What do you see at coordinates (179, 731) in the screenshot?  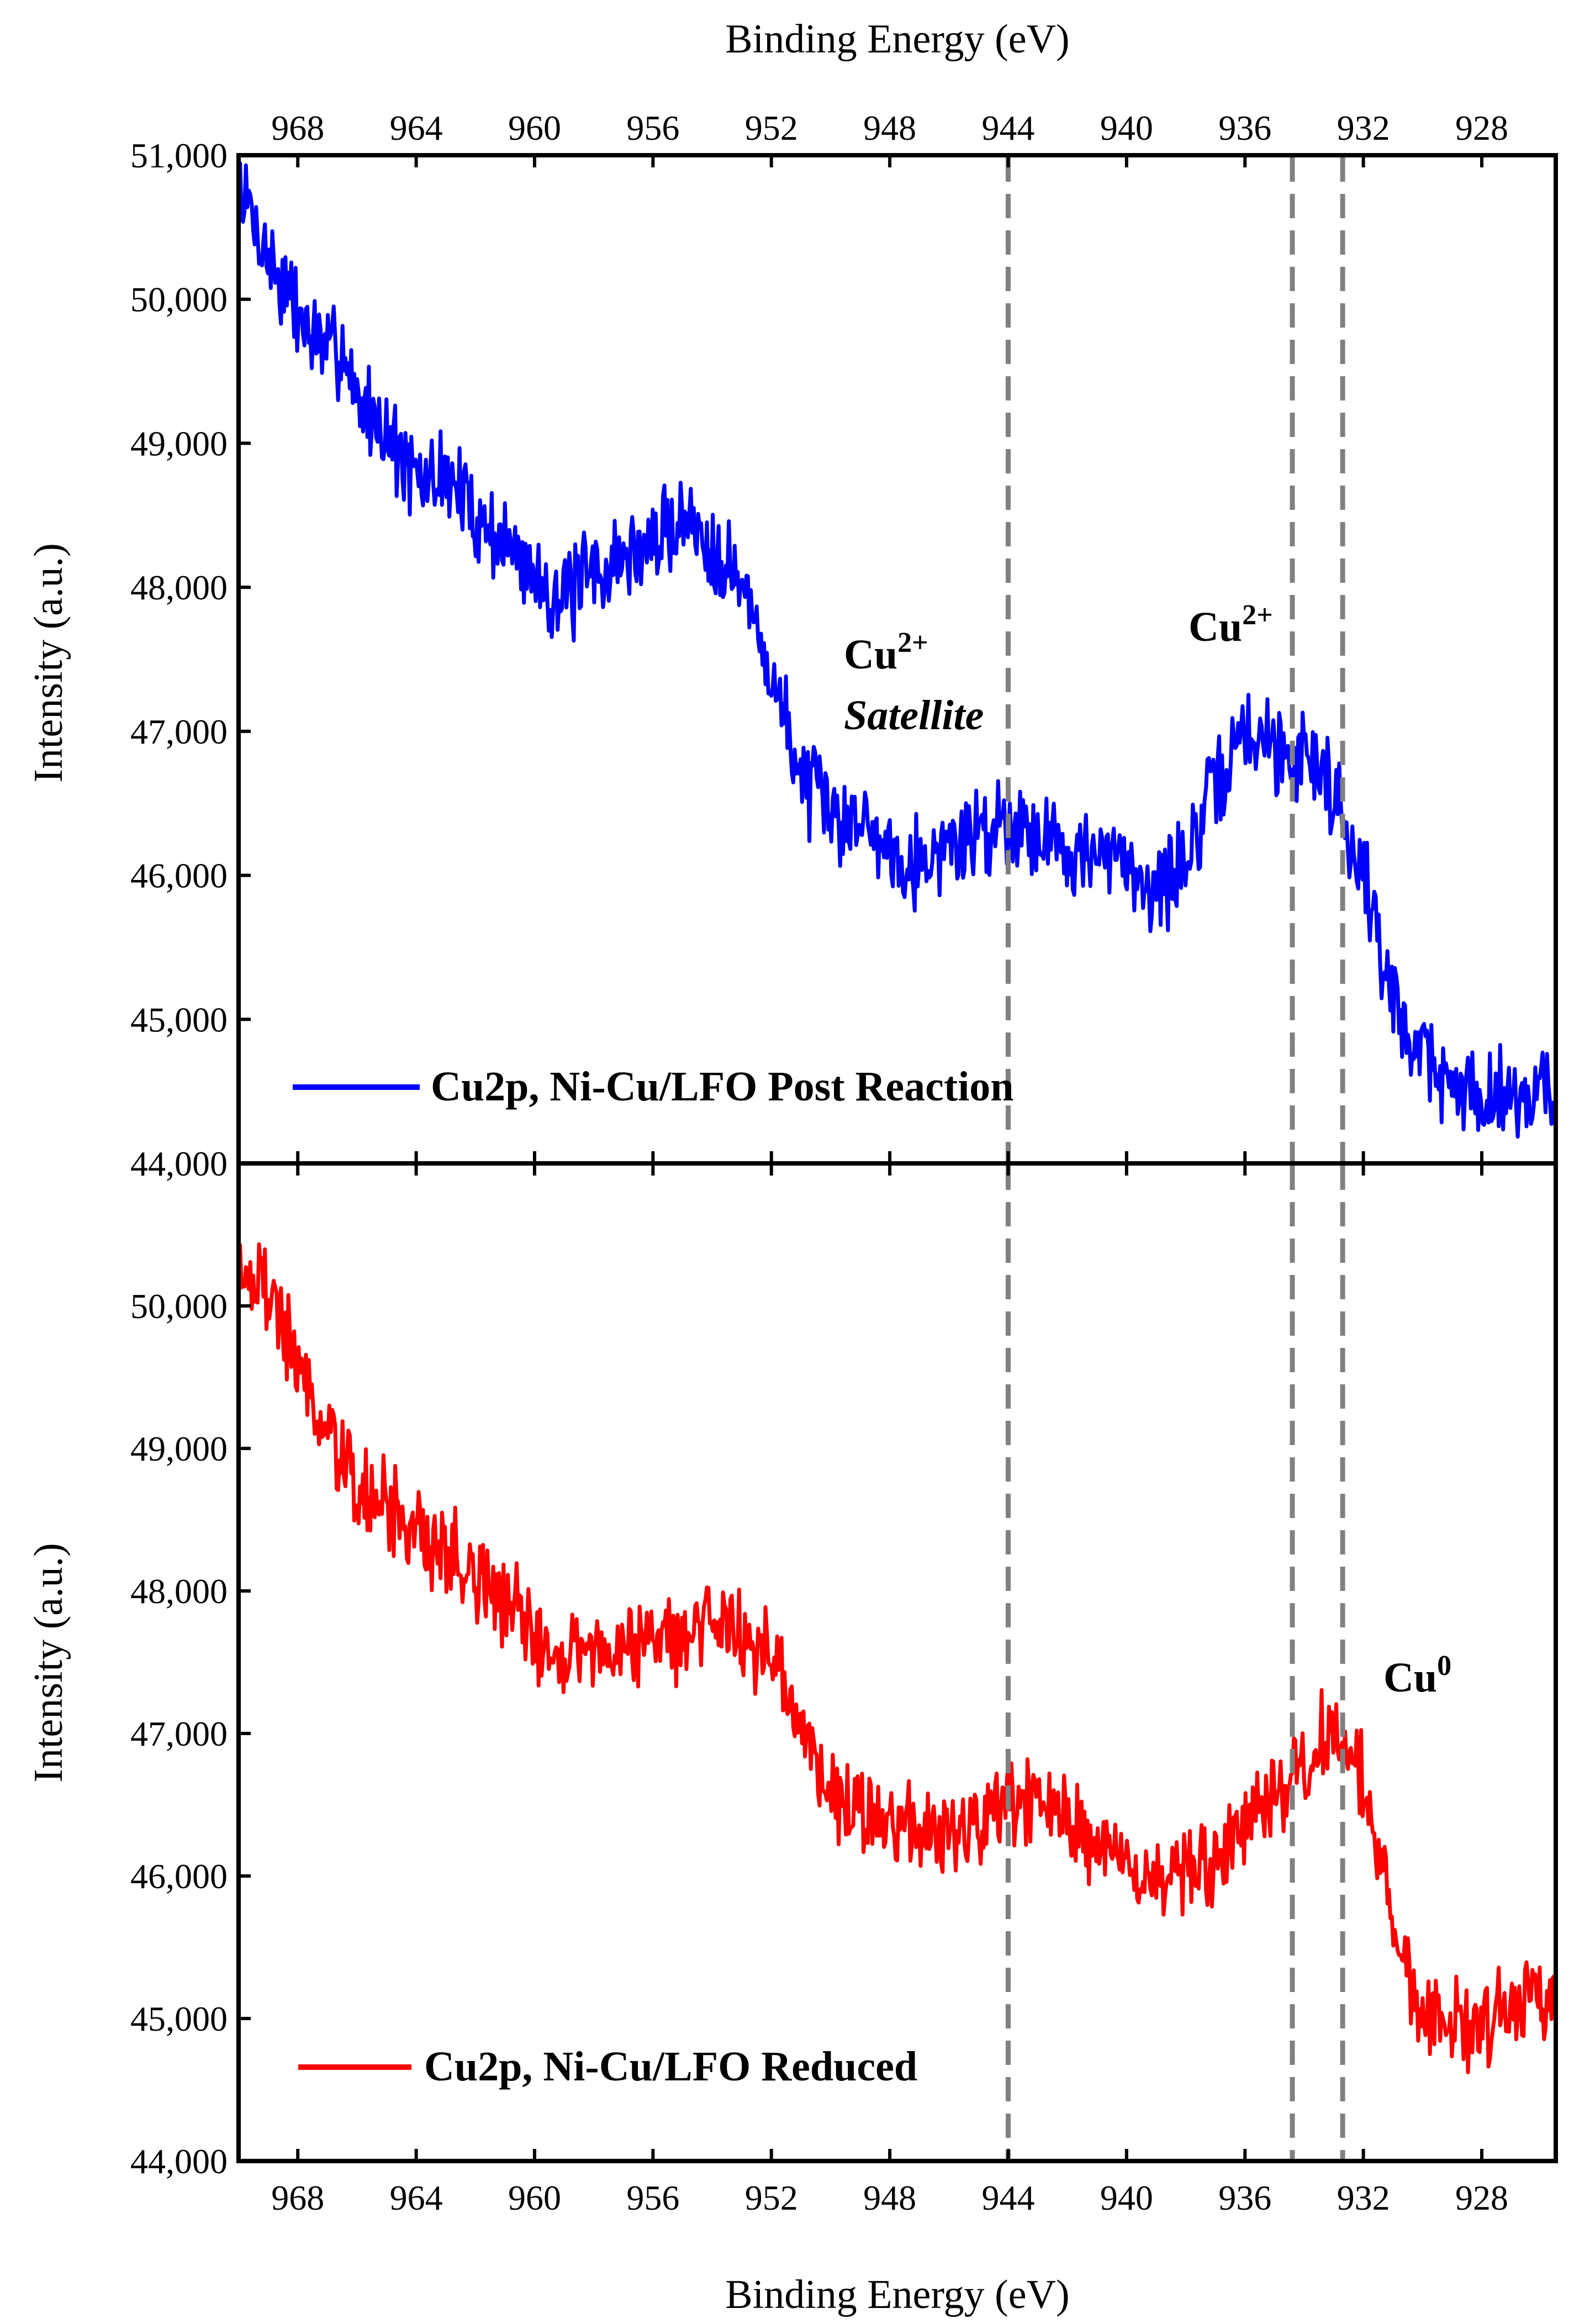 I see `top-y-tick-label: 47,000` at bounding box center [179, 731].